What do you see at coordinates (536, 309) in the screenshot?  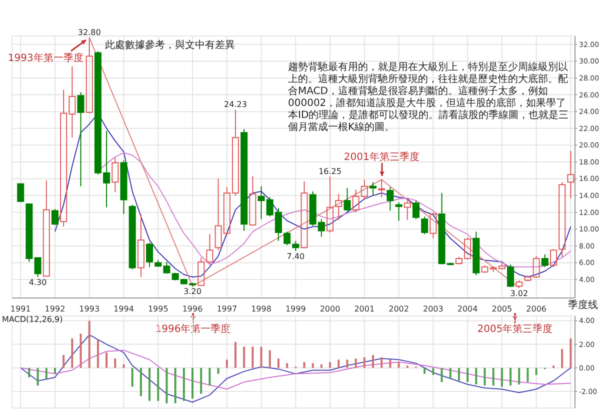 I see `x-tick-label: 2006` at bounding box center [536, 309].